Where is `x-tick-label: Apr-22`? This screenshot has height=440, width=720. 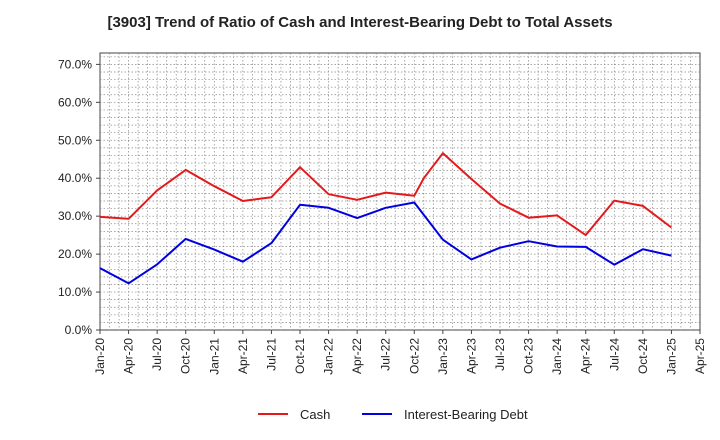 x-tick-label: Apr-22 is located at coordinates (357, 356).